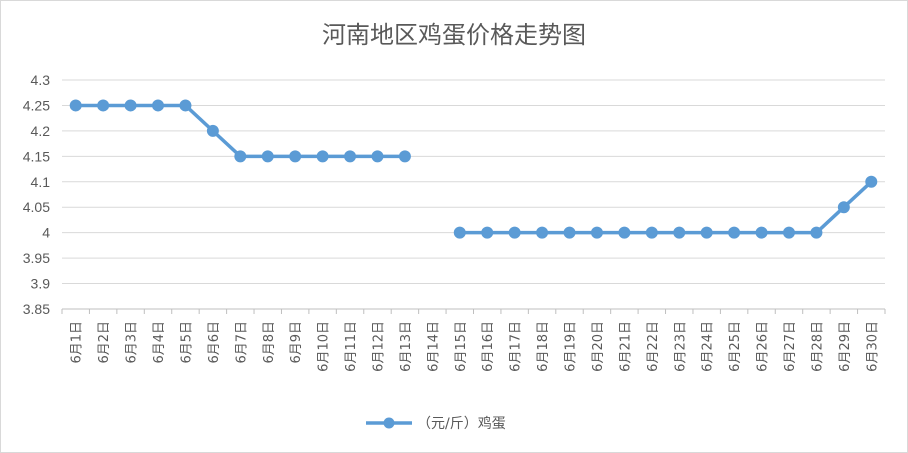 This screenshot has height=453, width=908. Describe the element at coordinates (790, 346) in the screenshot. I see `x-tick-label: 6月27日` at that location.